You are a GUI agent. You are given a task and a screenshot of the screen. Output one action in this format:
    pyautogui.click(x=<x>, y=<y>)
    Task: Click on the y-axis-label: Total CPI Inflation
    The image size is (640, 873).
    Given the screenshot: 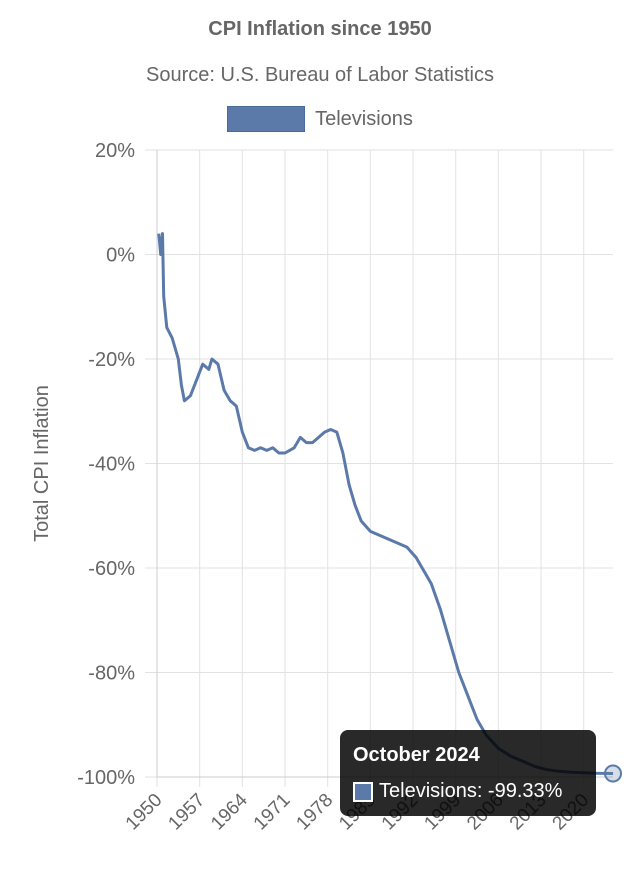 What is the action you would take?
    pyautogui.click(x=42, y=463)
    